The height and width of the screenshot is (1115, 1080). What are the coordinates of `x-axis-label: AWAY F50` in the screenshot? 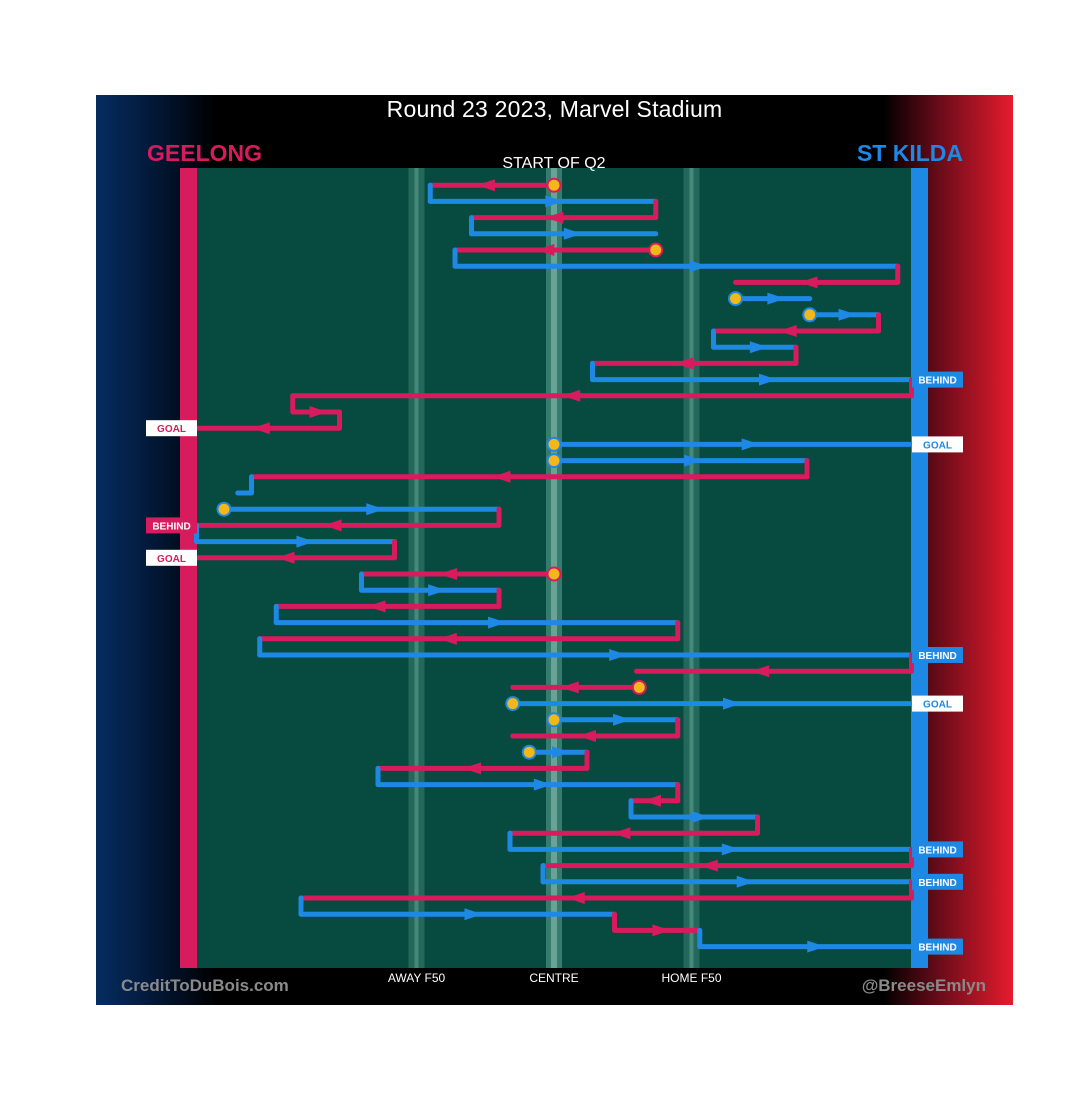 It's located at (417, 978).